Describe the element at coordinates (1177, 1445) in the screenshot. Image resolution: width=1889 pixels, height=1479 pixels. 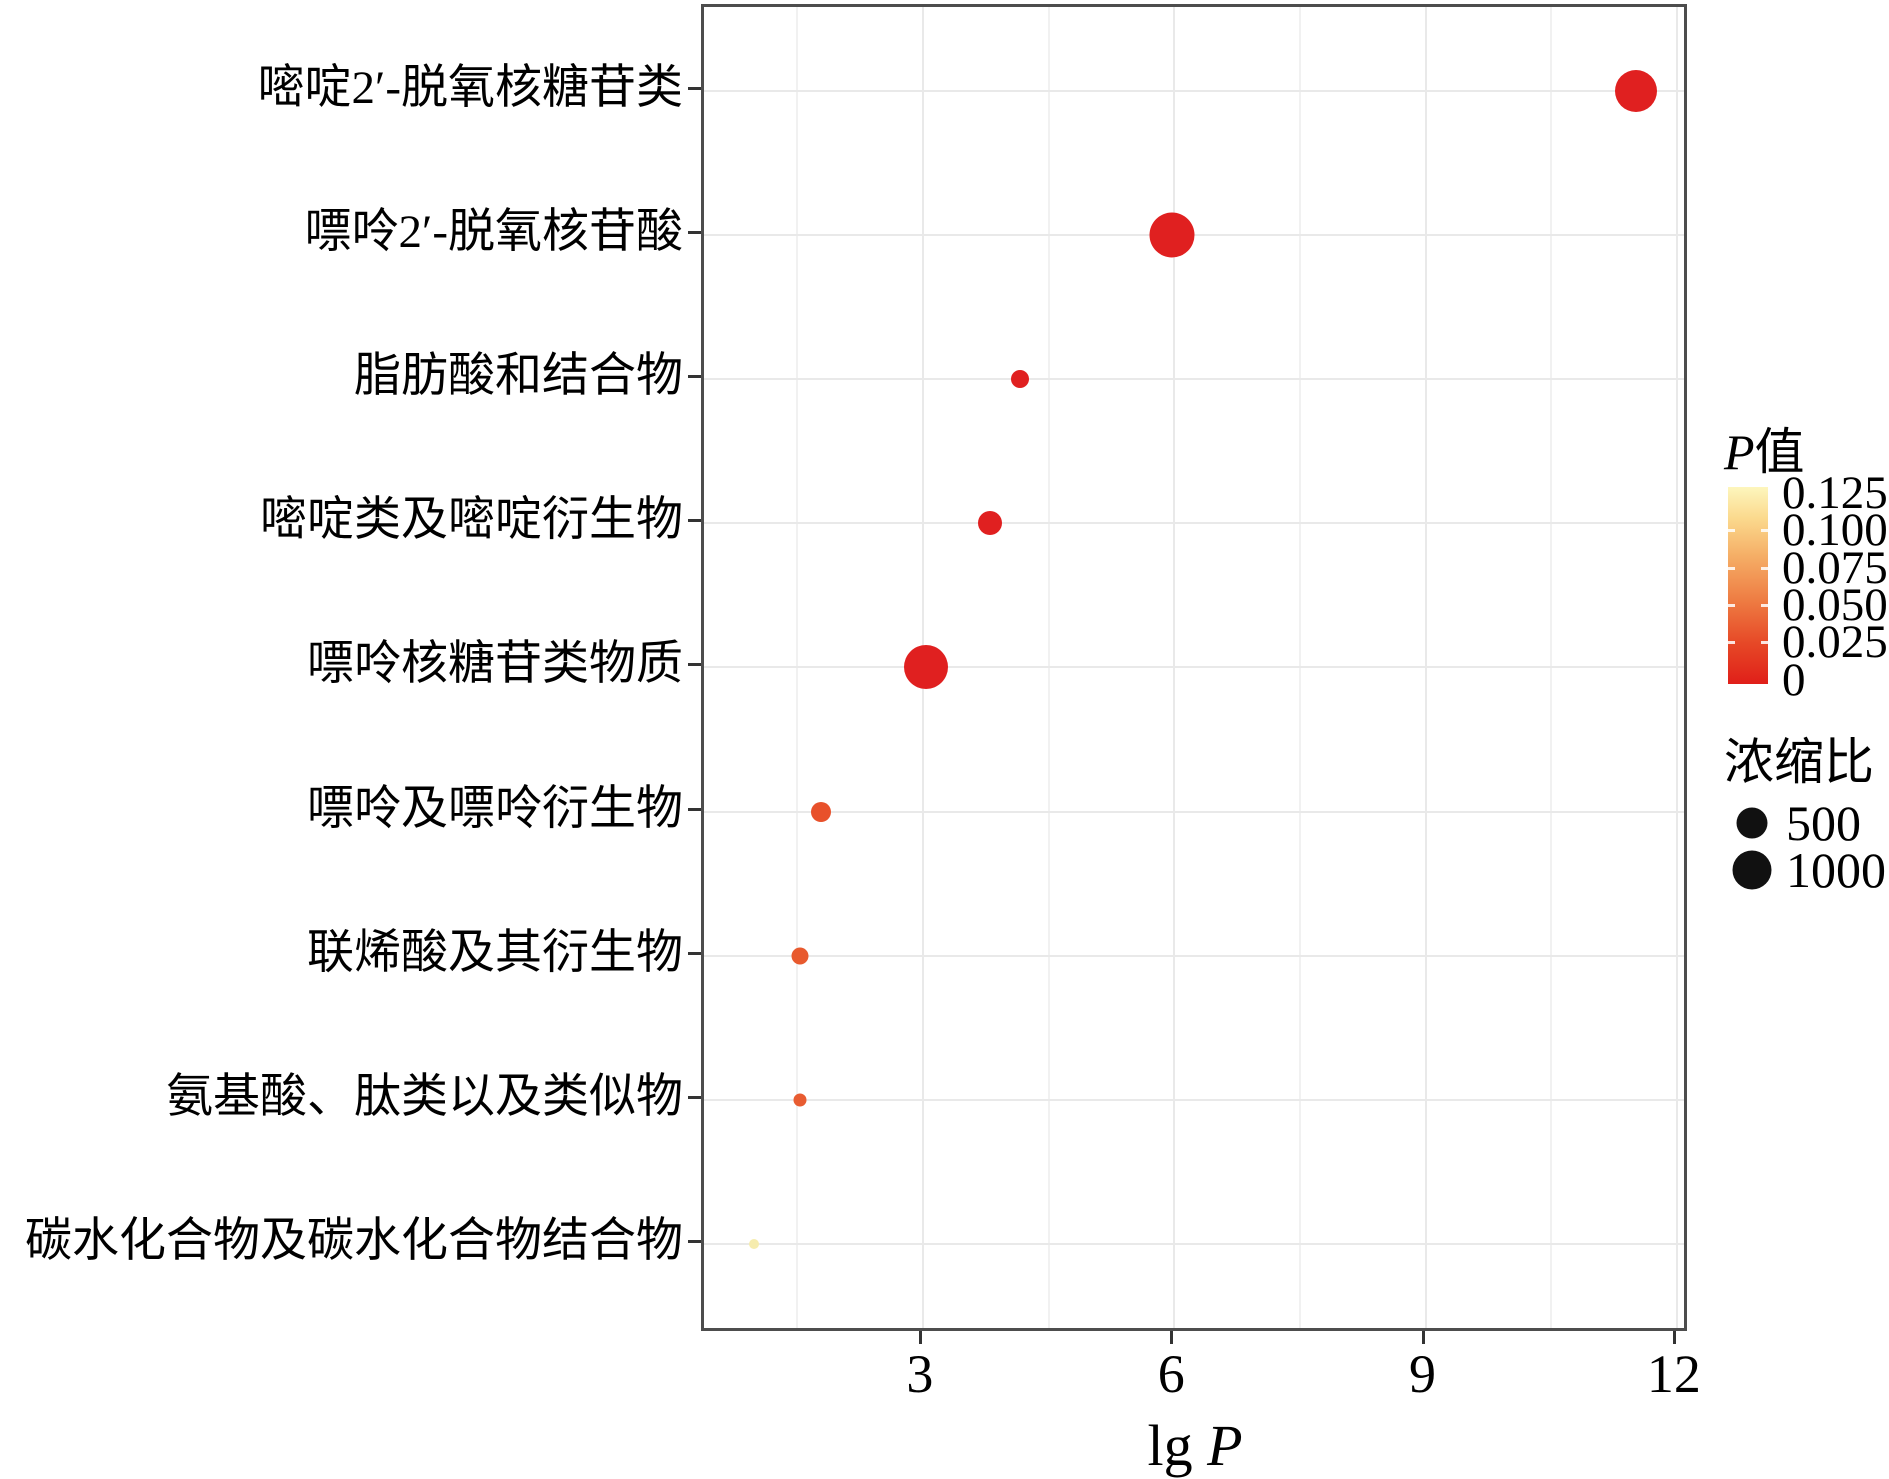
I see `x-axis-title-prefix: lg` at that location.